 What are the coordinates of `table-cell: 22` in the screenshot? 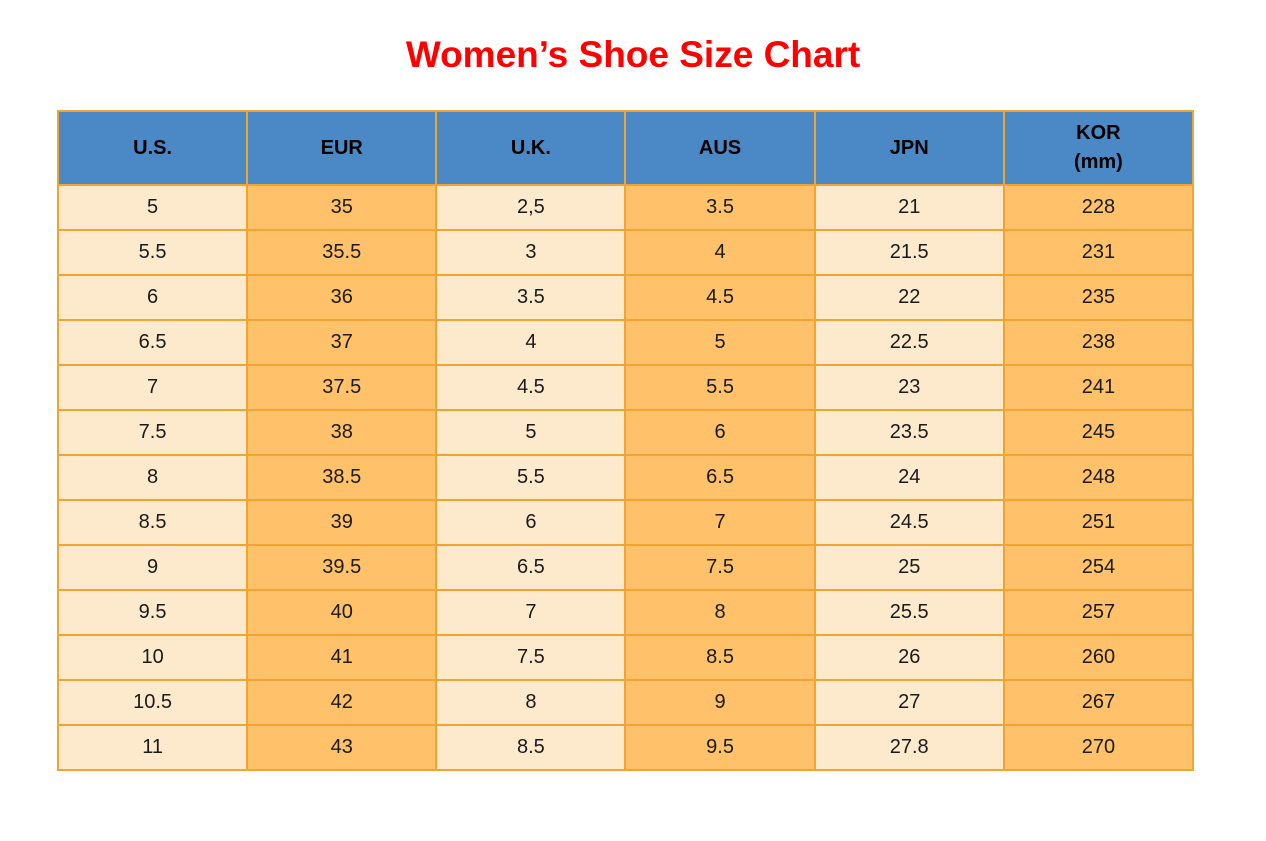 It's located at (909, 297).